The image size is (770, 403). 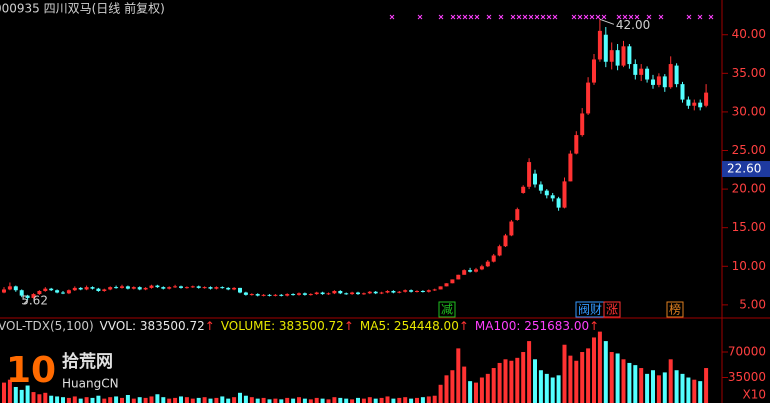 What do you see at coordinates (87, 361) in the screenshot?
I see `watermark-name: 拾荒网` at bounding box center [87, 361].